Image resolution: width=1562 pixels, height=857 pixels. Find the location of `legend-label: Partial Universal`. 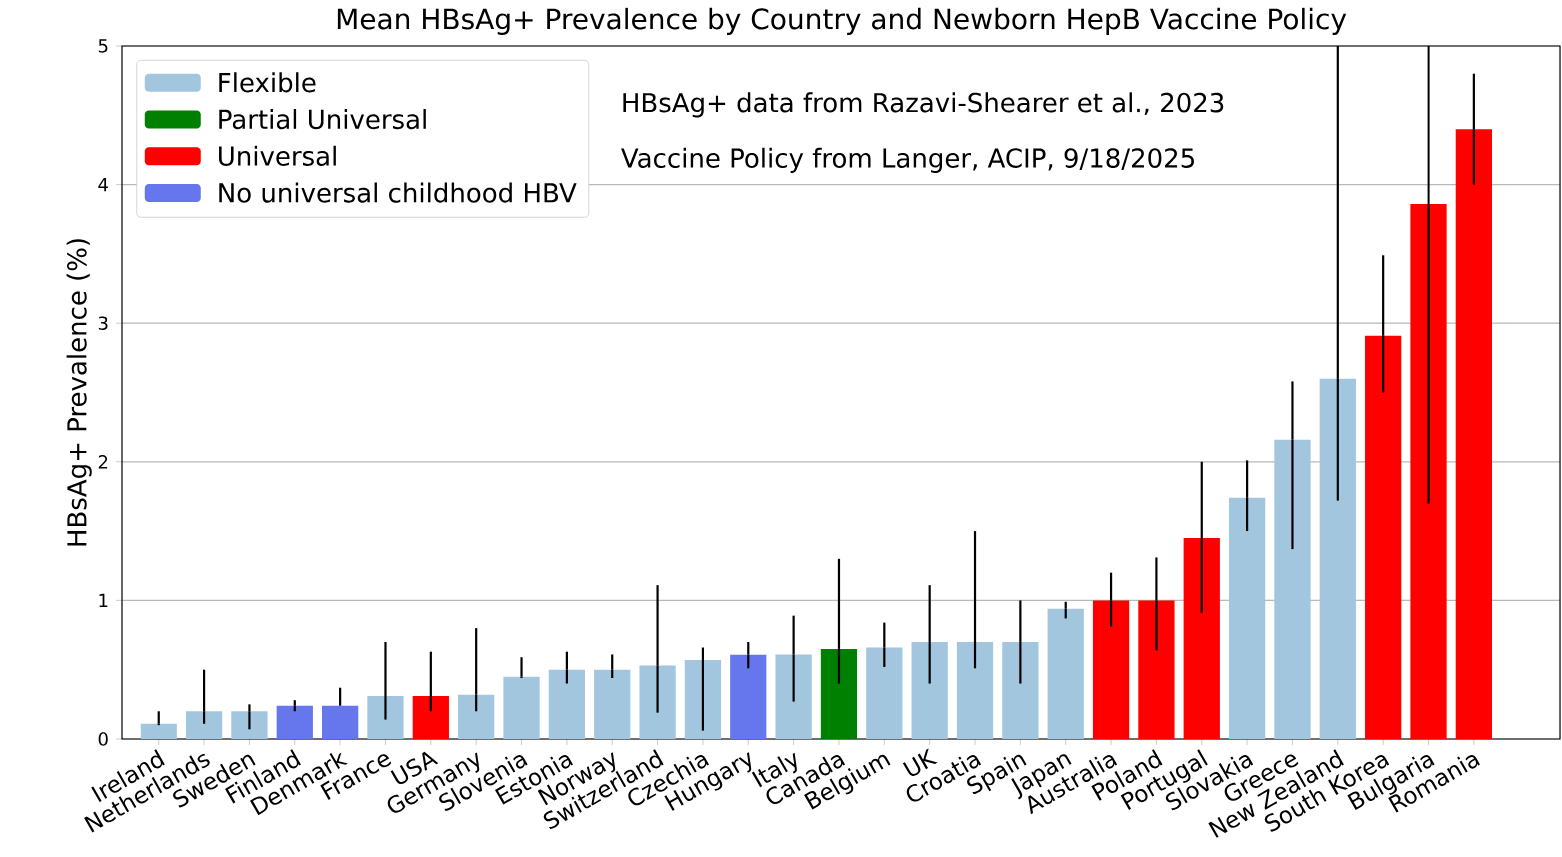

legend-label: Partial Universal is located at coordinates (322, 119).